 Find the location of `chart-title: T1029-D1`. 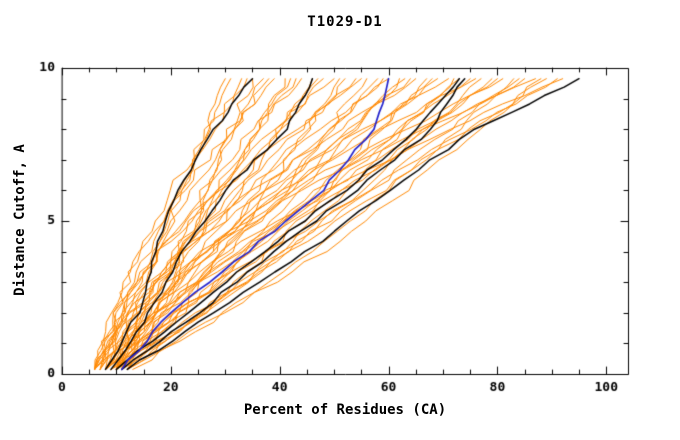

chart-title: T1029-D1 is located at coordinates (345, 22).